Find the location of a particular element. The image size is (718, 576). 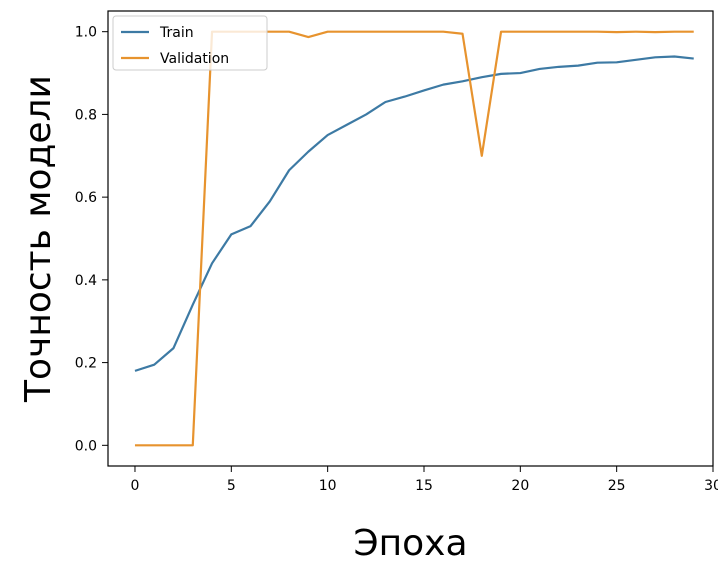

y-tick-label: 1.0 is located at coordinates (86, 33).